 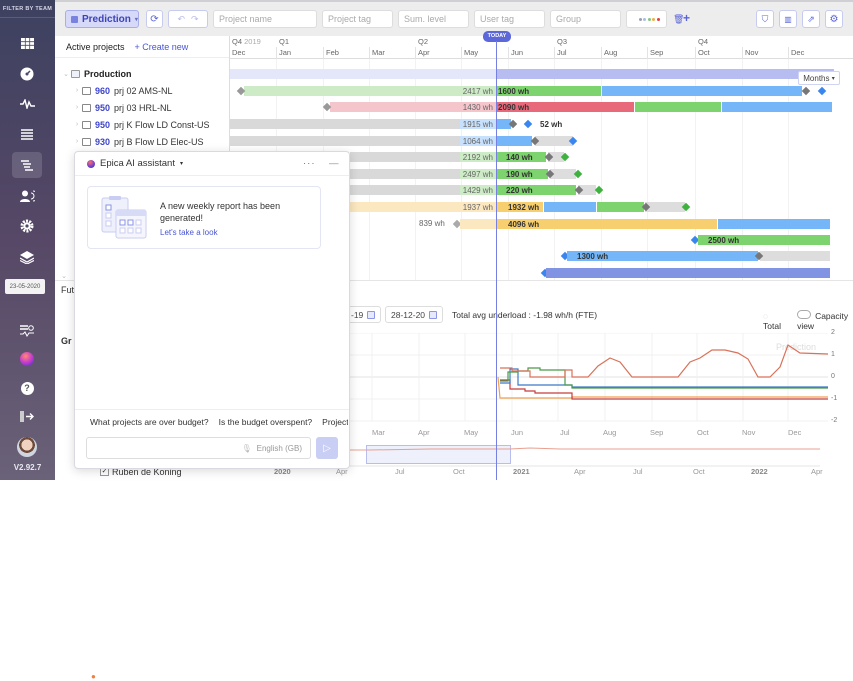 What do you see at coordinates (154, 19) in the screenshot?
I see `refresh-button: ⟳` at bounding box center [154, 19].